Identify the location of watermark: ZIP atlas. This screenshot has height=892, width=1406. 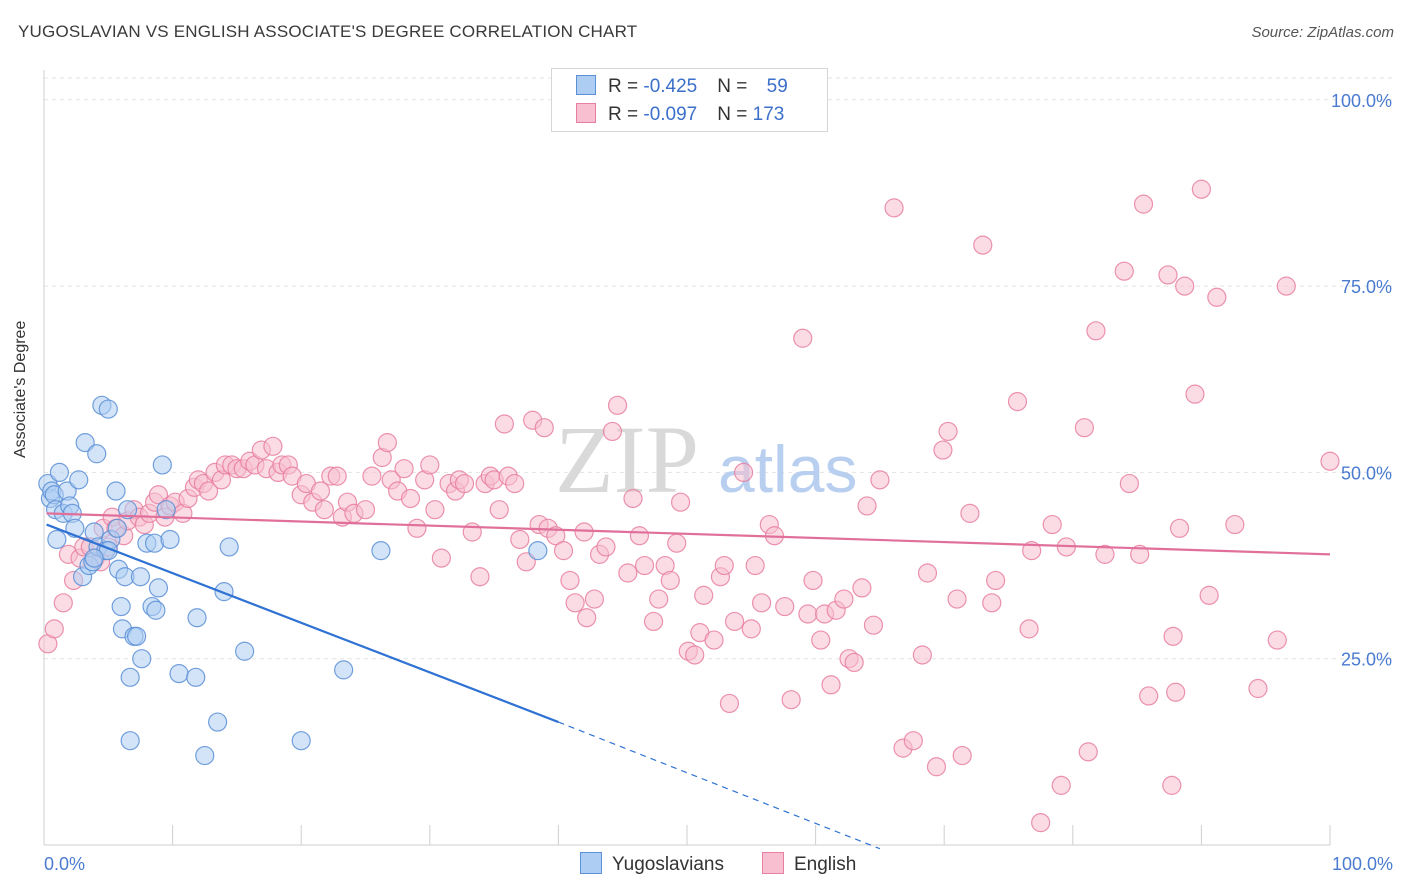
(706, 459).